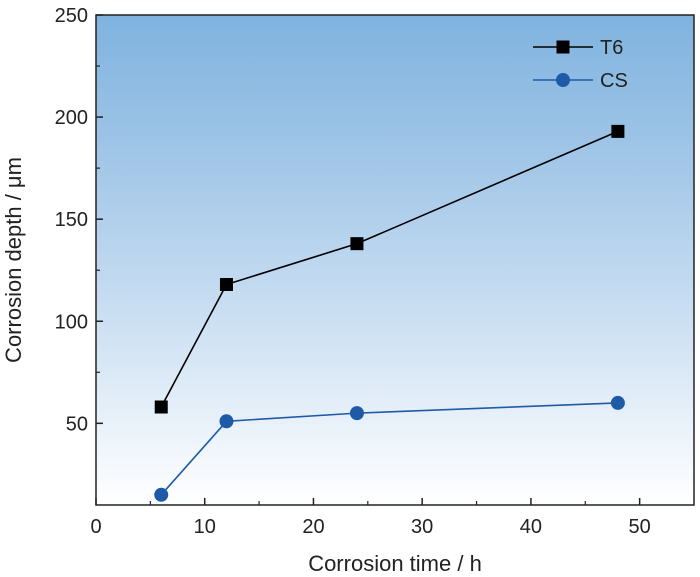 This screenshot has height=577, width=700. Describe the element at coordinates (71, 118) in the screenshot. I see `y-tick-label-3: 200` at that location.